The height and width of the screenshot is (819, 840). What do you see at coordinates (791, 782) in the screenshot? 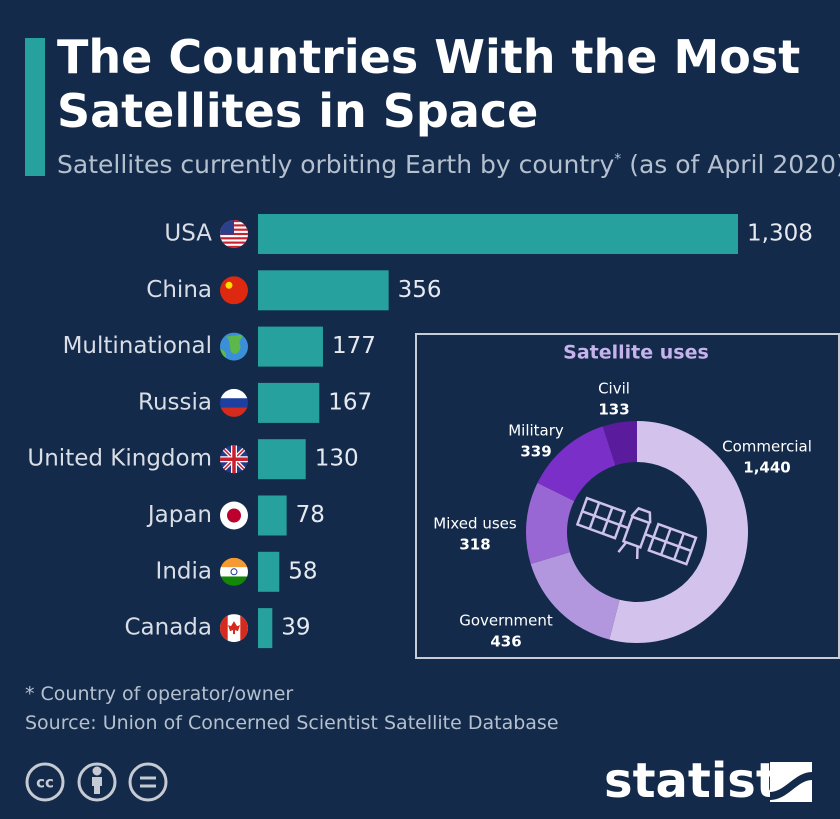
I see `brand-logo` at bounding box center [791, 782].